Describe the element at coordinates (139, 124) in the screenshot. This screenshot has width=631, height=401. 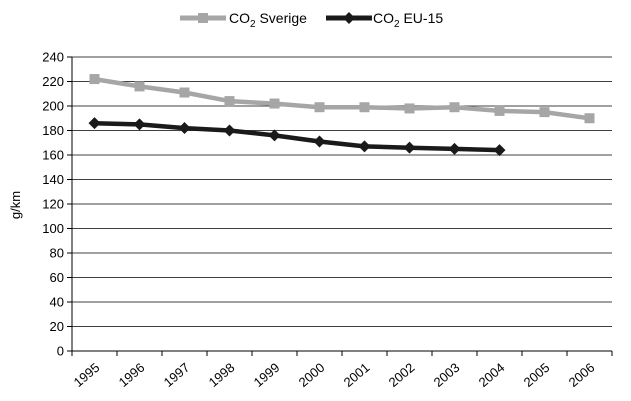
I see `point-eu-15-1996` at that location.